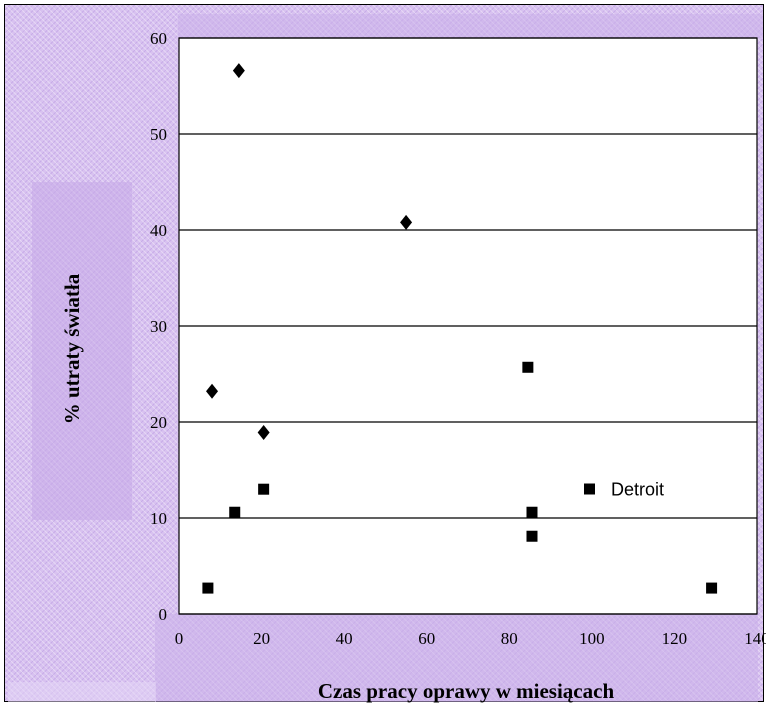 This screenshot has width=766, height=704. Describe the element at coordinates (179, 638) in the screenshot. I see `x-tick-label: 0` at that location.